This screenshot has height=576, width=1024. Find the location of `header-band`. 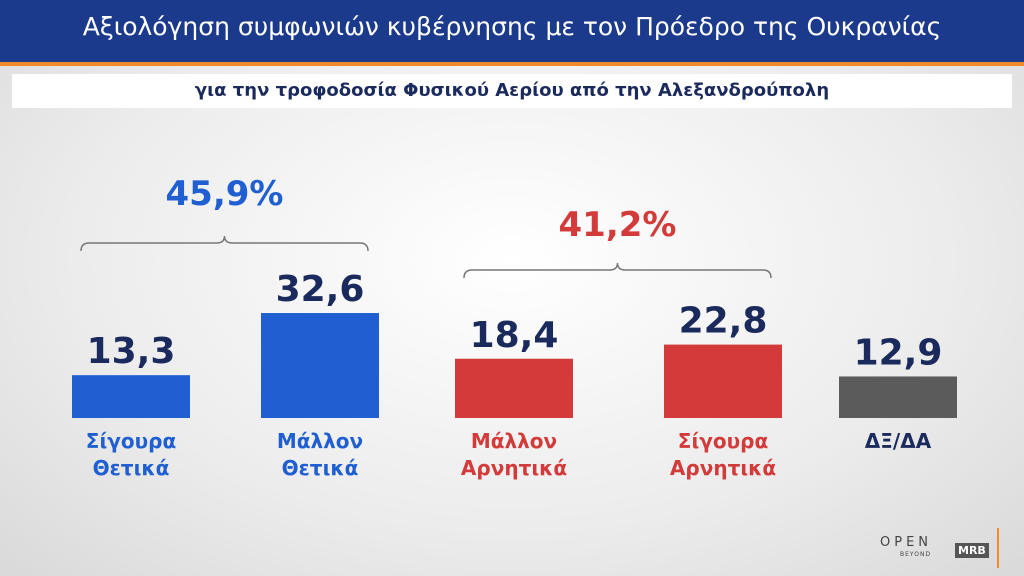

header-band is located at coordinates (512, 33).